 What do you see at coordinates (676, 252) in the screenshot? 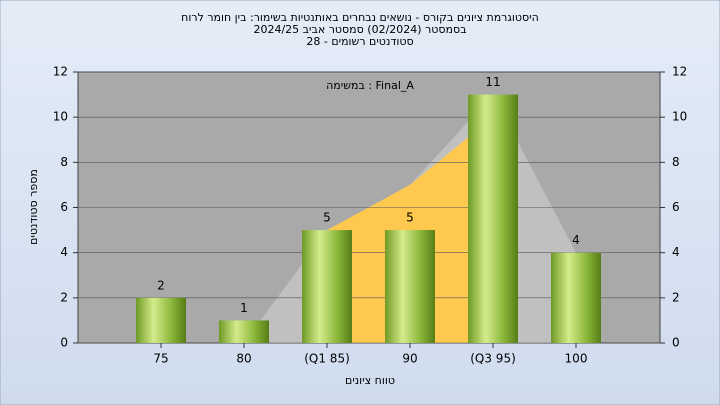
I see `y2-tick-label: 4` at bounding box center [676, 252].